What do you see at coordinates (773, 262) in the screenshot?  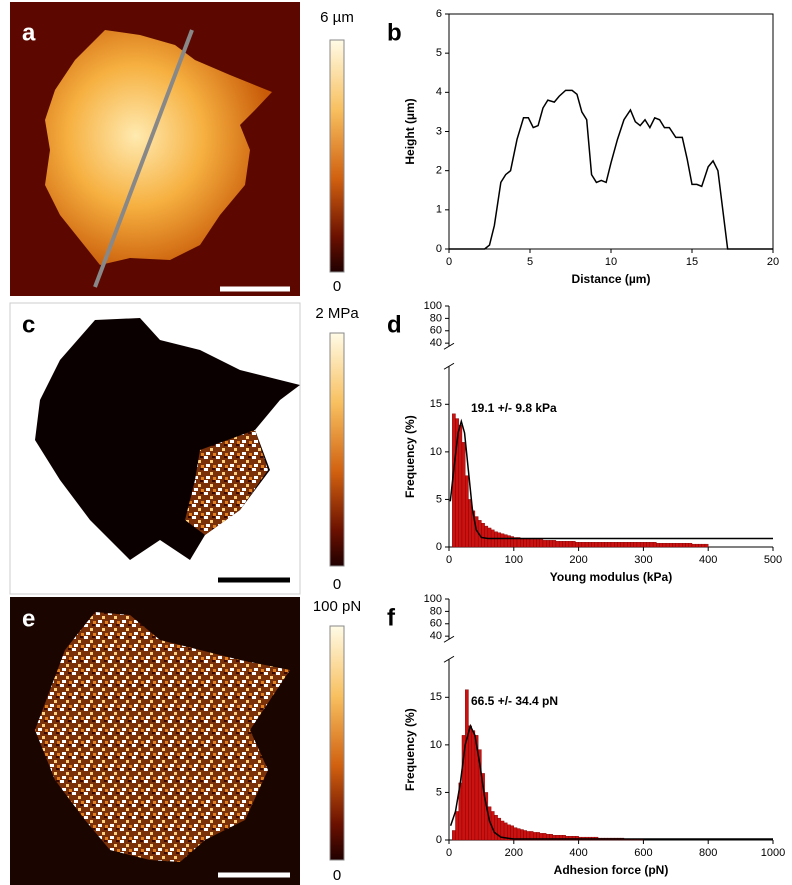 I see `x-tick-label: 20` at bounding box center [773, 262].